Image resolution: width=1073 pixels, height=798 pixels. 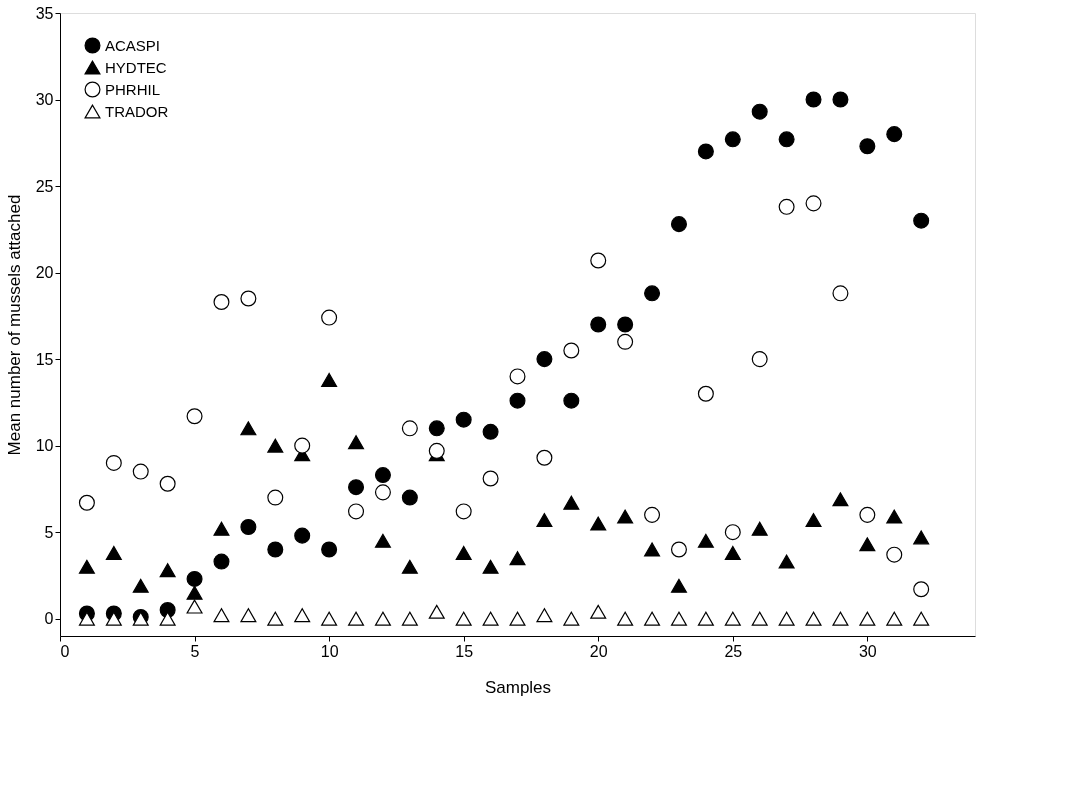 I want to click on x-tick-label: 10, so click(x=329, y=651).